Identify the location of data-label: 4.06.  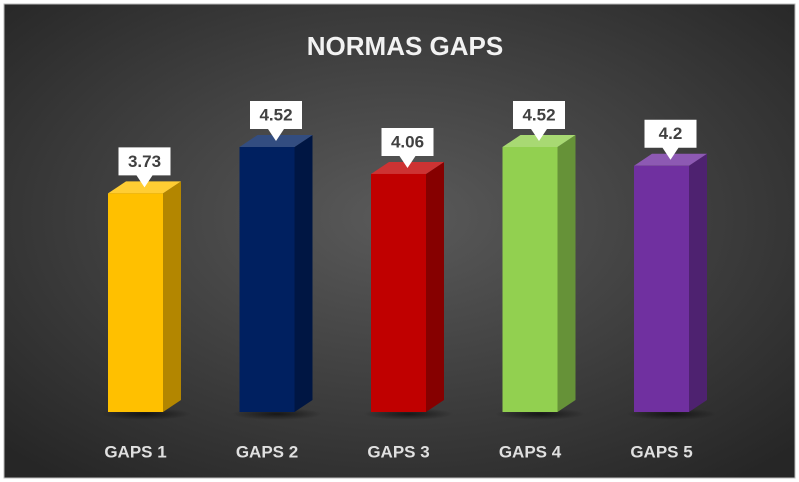
(407, 141).